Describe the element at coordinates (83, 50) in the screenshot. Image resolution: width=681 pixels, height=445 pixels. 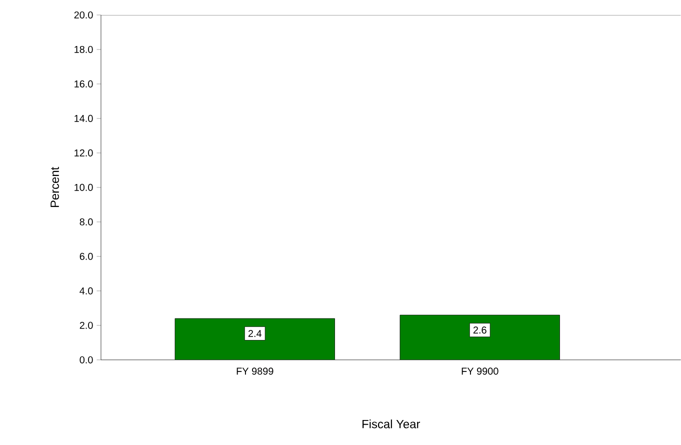
I see `y-tick-label: 18.0` at that location.